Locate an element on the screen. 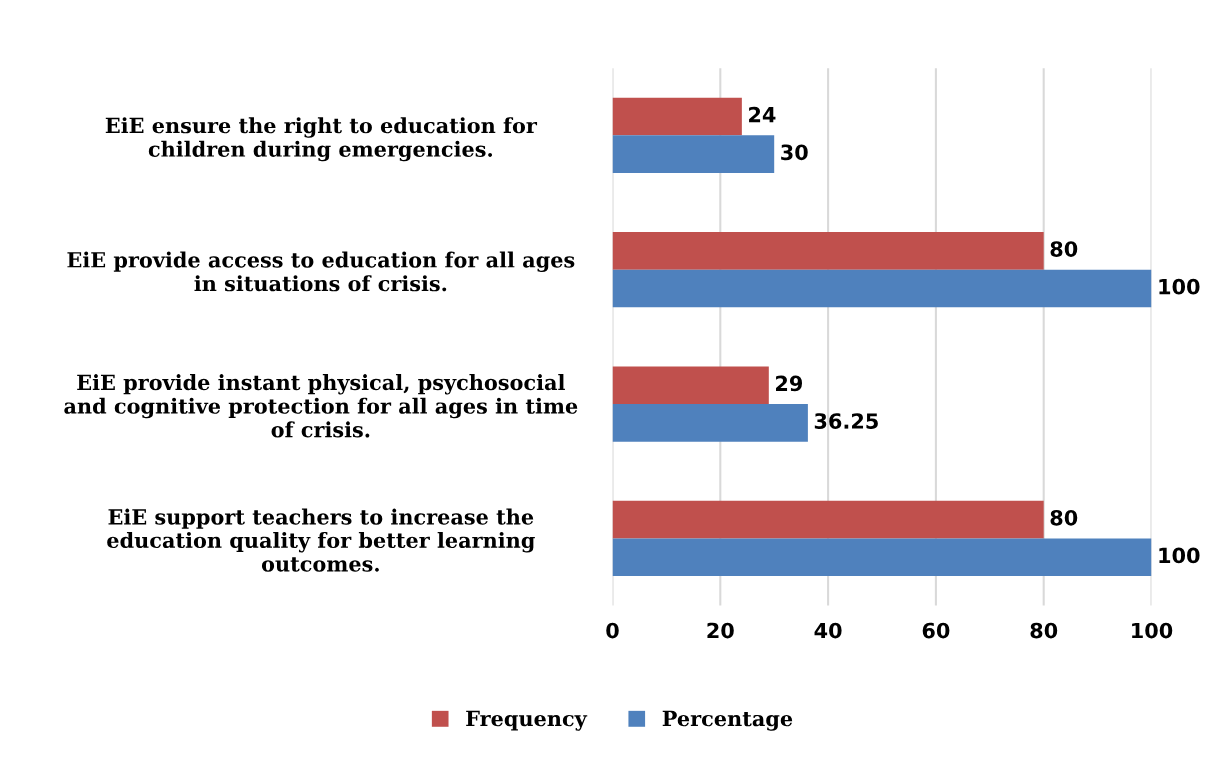 The image size is (1225, 757). x-tick-label: 0 is located at coordinates (612, 630).